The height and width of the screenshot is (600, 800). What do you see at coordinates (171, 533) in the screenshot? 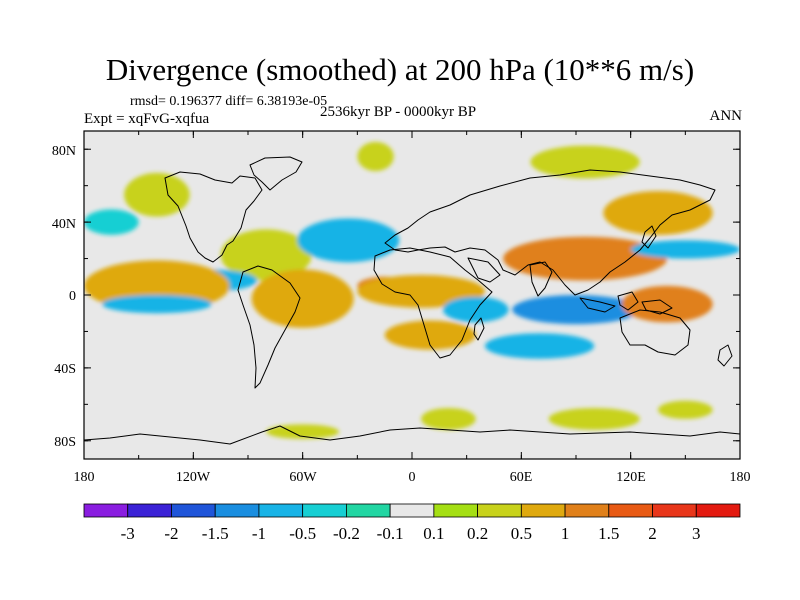
I see `colorbar-label: -2` at bounding box center [171, 533].